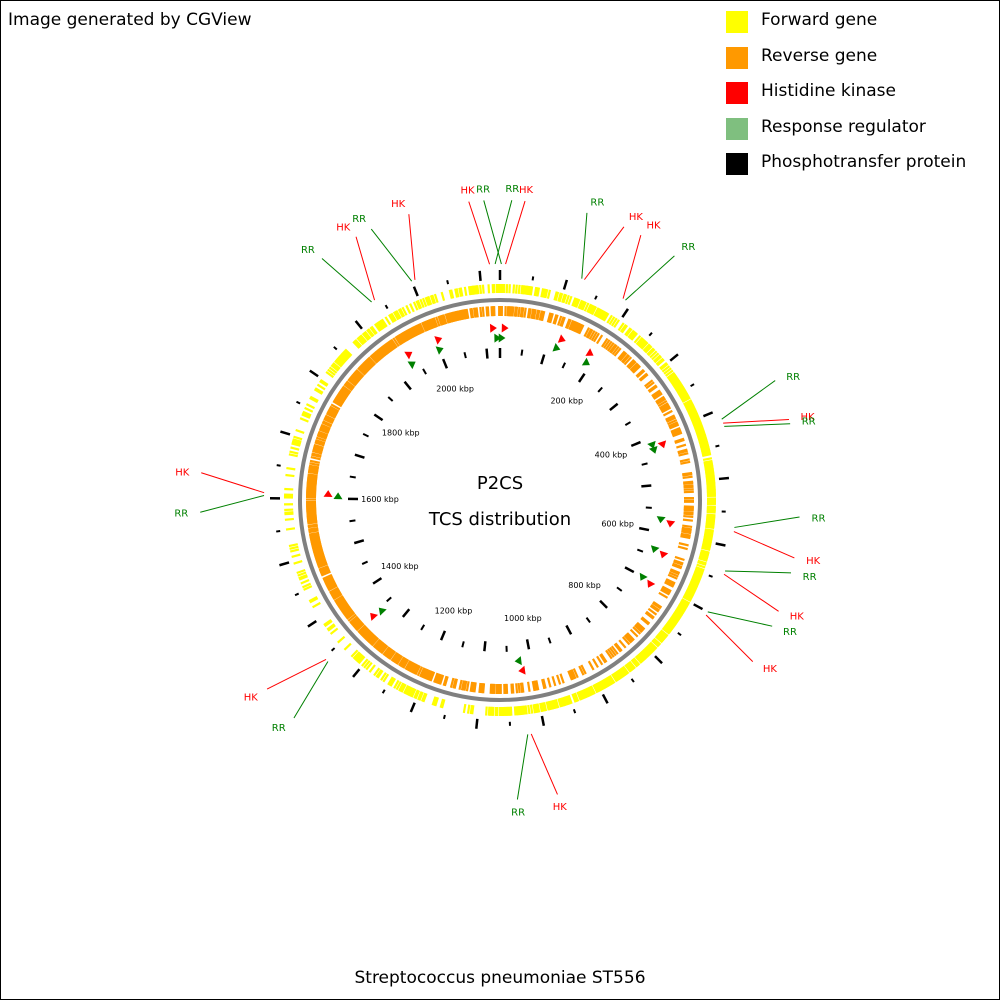  I want to click on position-tick-label: 200 kbp, so click(566, 400).